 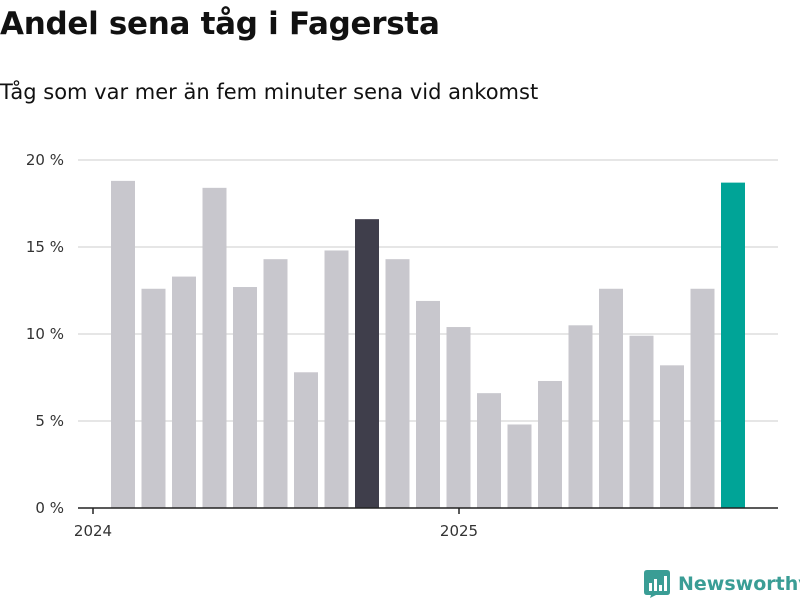 I want to click on x-tick-label: 2025, so click(x=459, y=531).